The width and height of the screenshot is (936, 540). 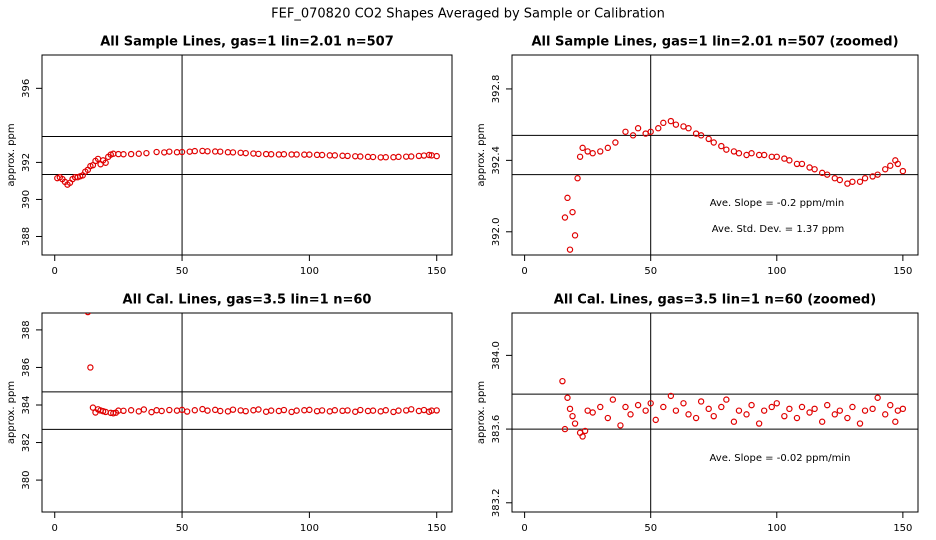 What do you see at coordinates (496, 502) in the screenshot?
I see `y-tick-label: 383.2` at bounding box center [496, 502].